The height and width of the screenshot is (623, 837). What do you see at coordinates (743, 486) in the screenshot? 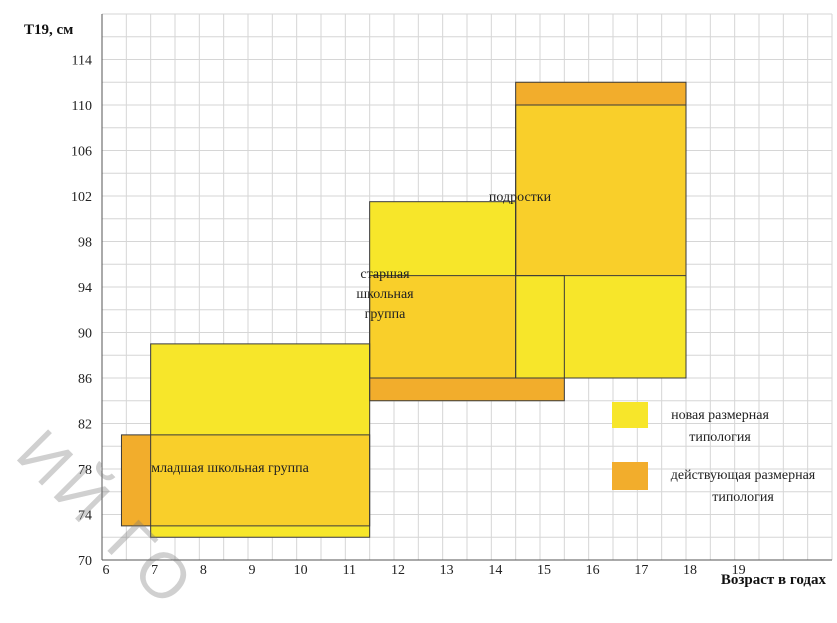
I see `legend-label-current: действующая размерная типология` at bounding box center [743, 486].